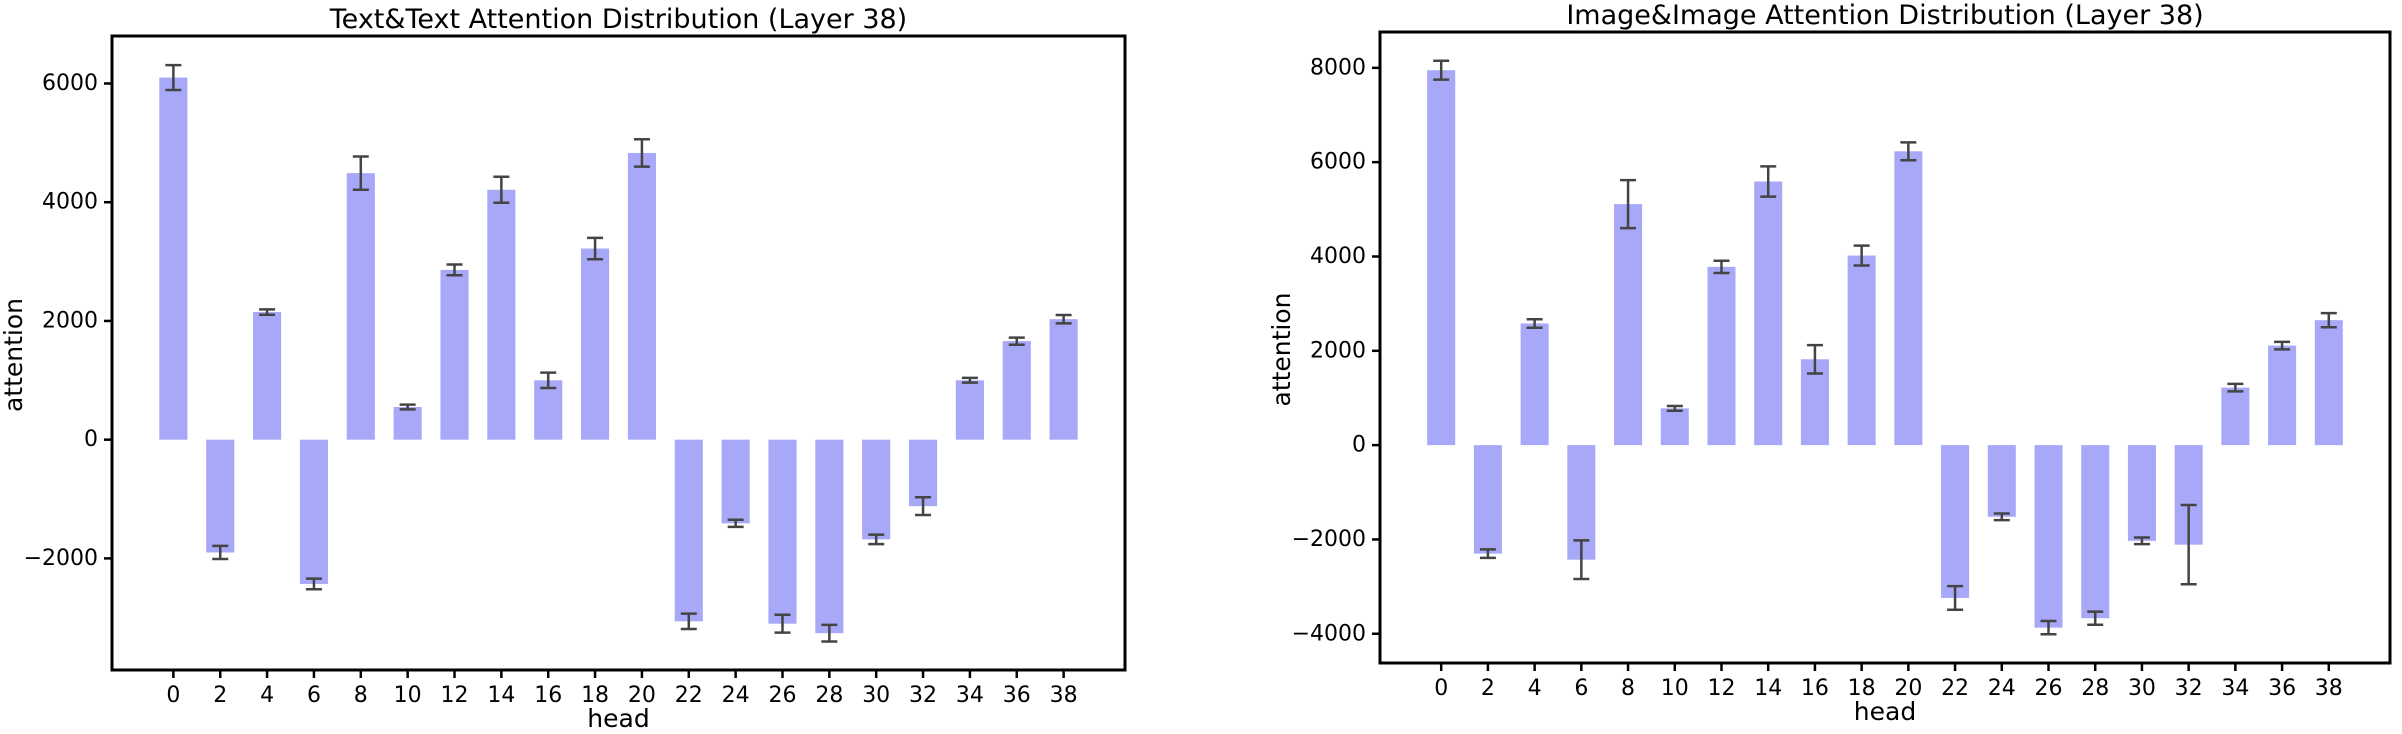  I want to click on x-tick-label: 14, so click(1768, 688).